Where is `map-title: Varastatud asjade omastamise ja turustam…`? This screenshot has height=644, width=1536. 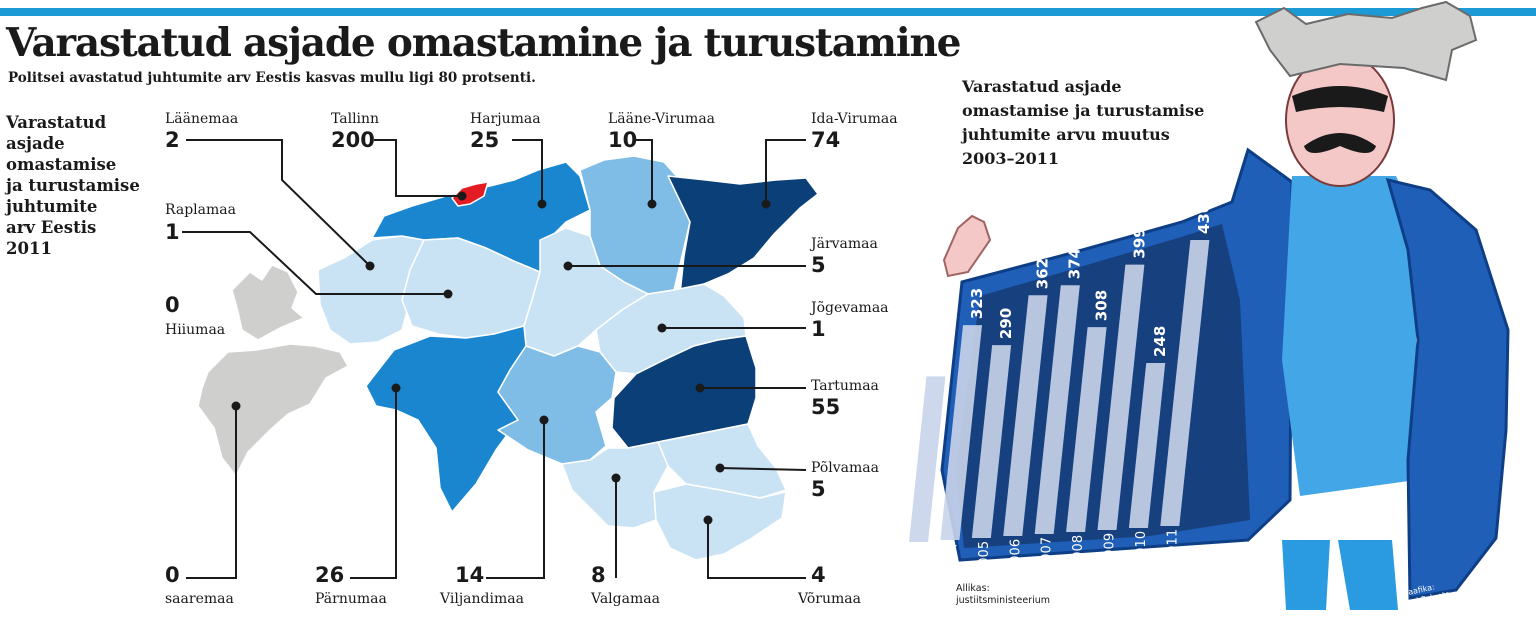 map-title: Varastatud asjade omastamise ja turustam… is located at coordinates (76, 185).